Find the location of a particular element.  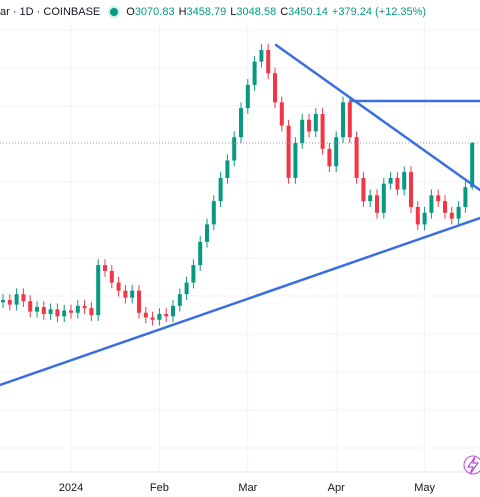

x-axis: 2024 Feb Mar Apr May is located at coordinates (247, 488).